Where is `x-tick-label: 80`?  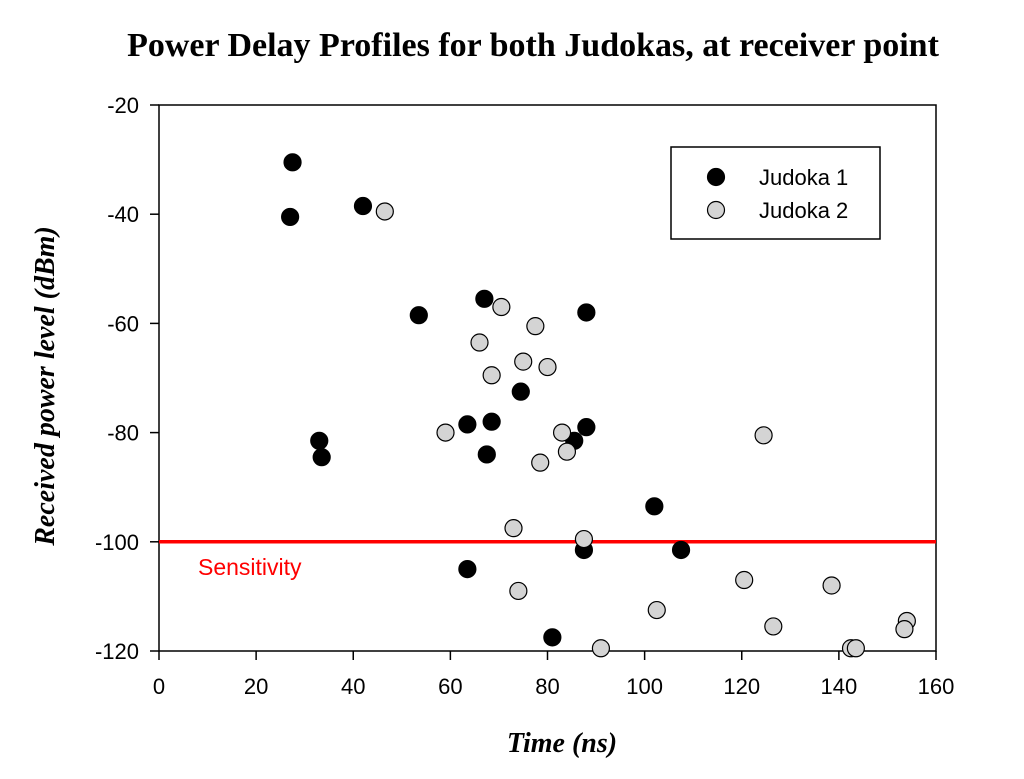
x-tick-label: 80 is located at coordinates (547, 686).